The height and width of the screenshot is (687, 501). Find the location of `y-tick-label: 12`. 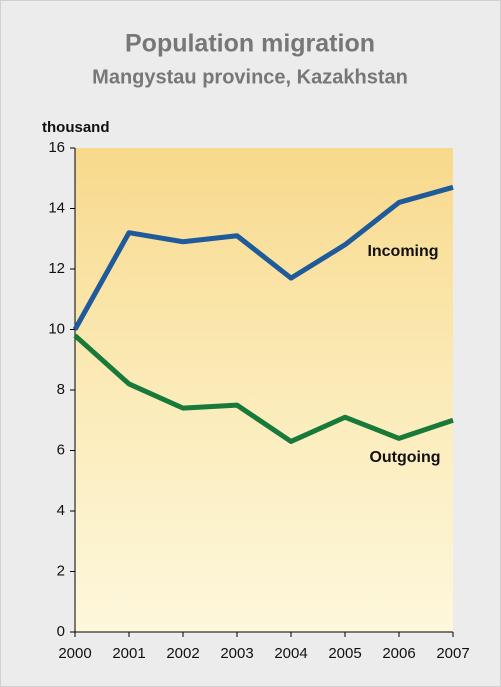

y-tick-label: 12 is located at coordinates (56, 268).